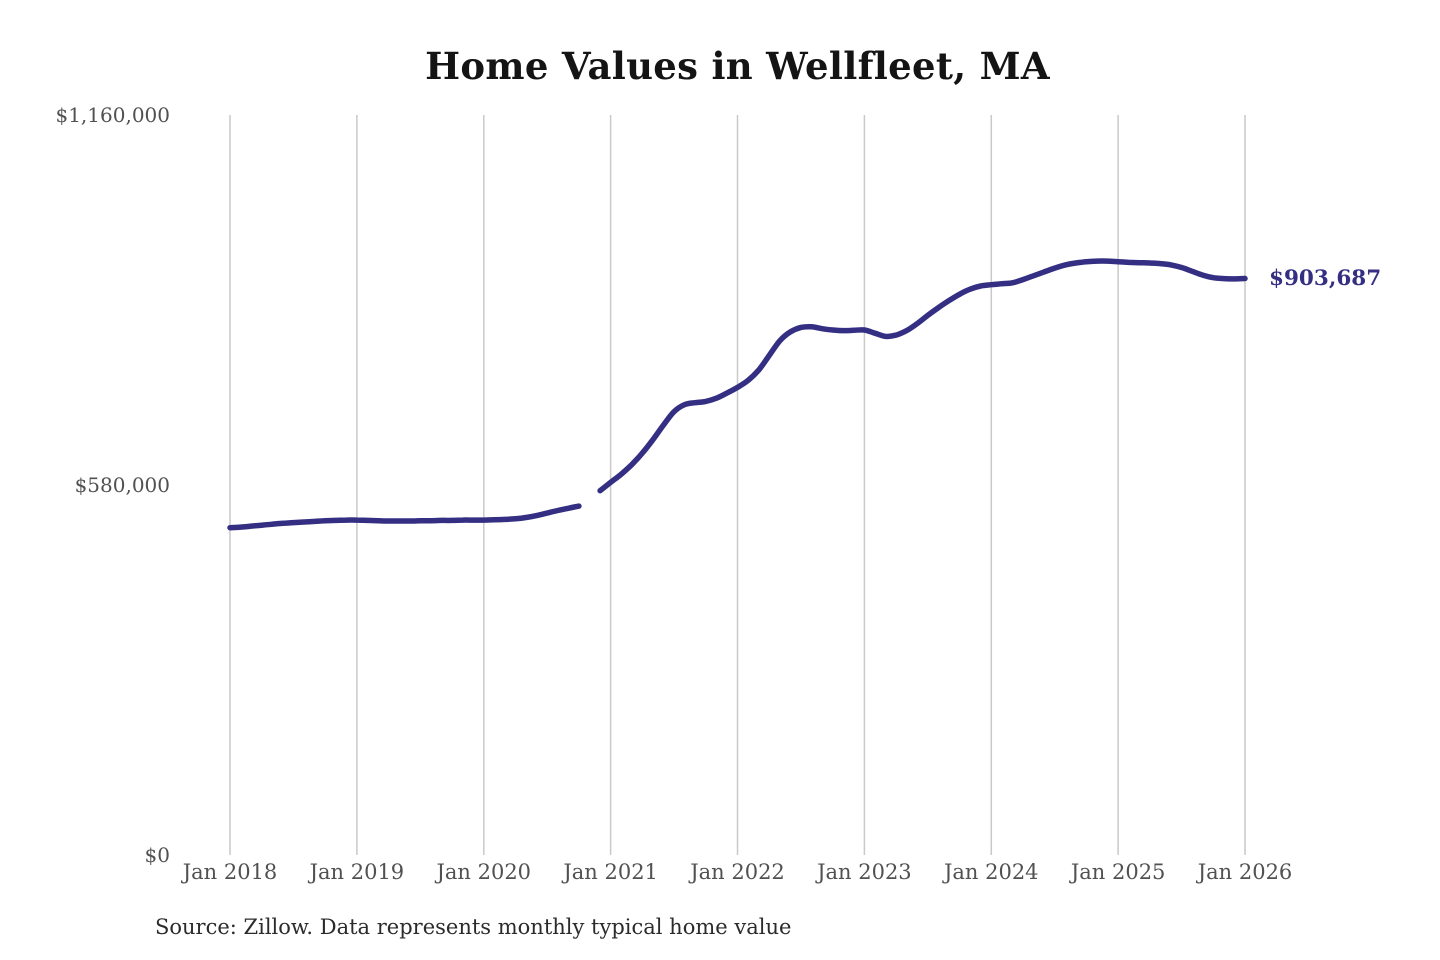  I want to click on x-tick-label: Jan 2023, so click(864, 872).